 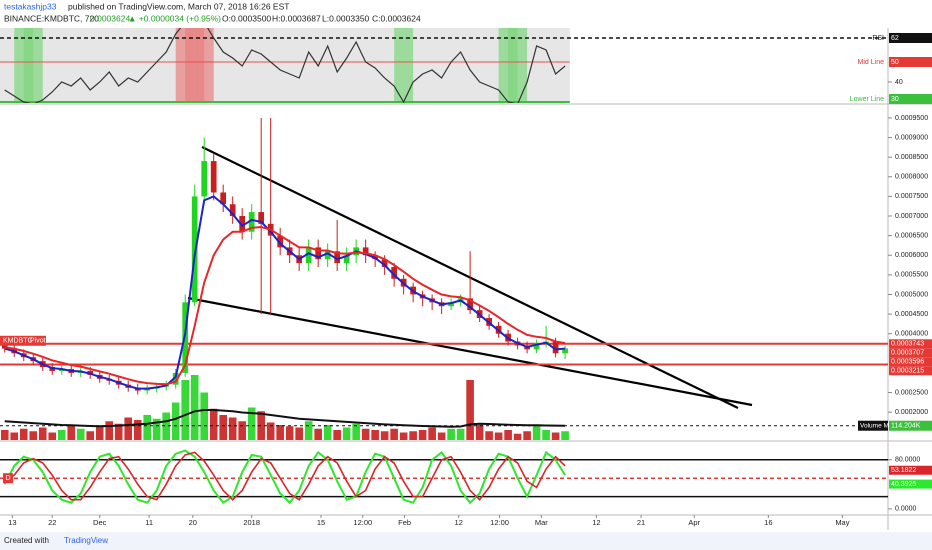 What do you see at coordinates (911, 334) in the screenshot?
I see `y-tick-label: 0.0004000` at bounding box center [911, 334].